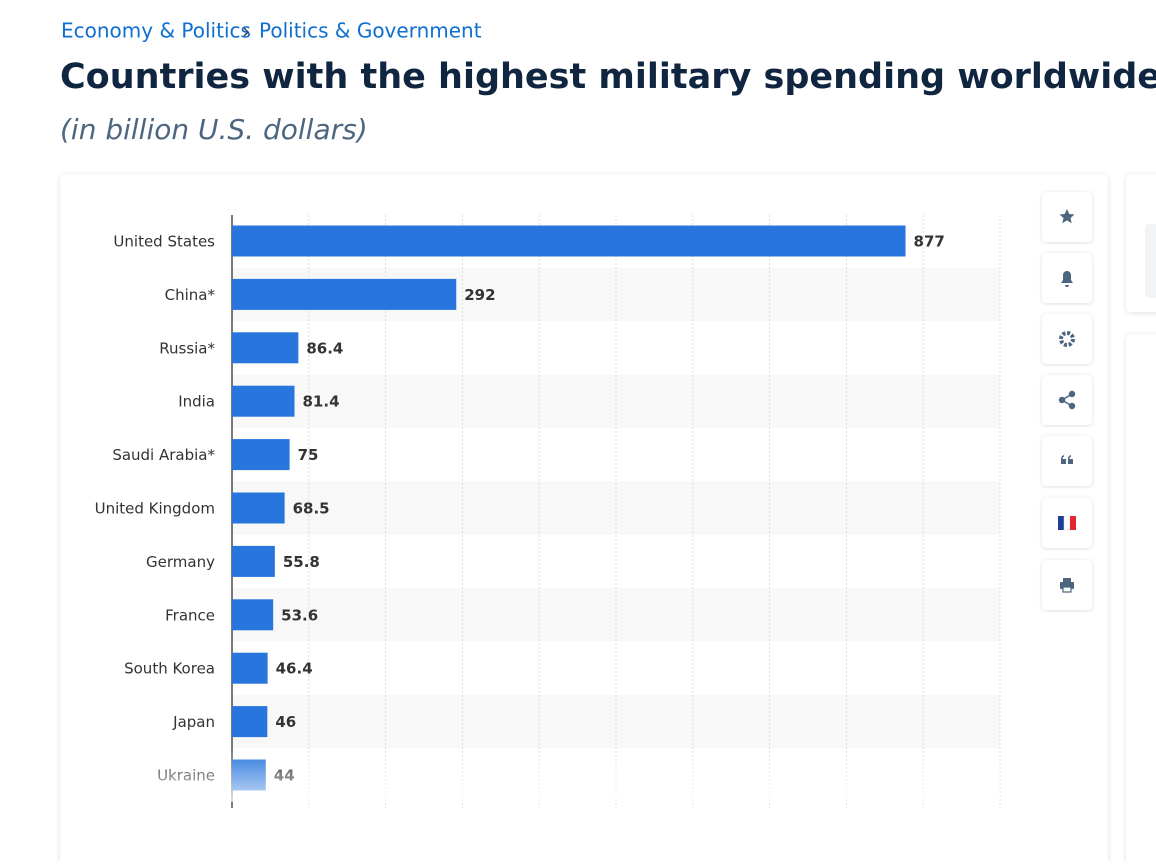 Image resolution: width=1156 pixels, height=865 pixels. I want to click on side-card, so click(1141, 599).